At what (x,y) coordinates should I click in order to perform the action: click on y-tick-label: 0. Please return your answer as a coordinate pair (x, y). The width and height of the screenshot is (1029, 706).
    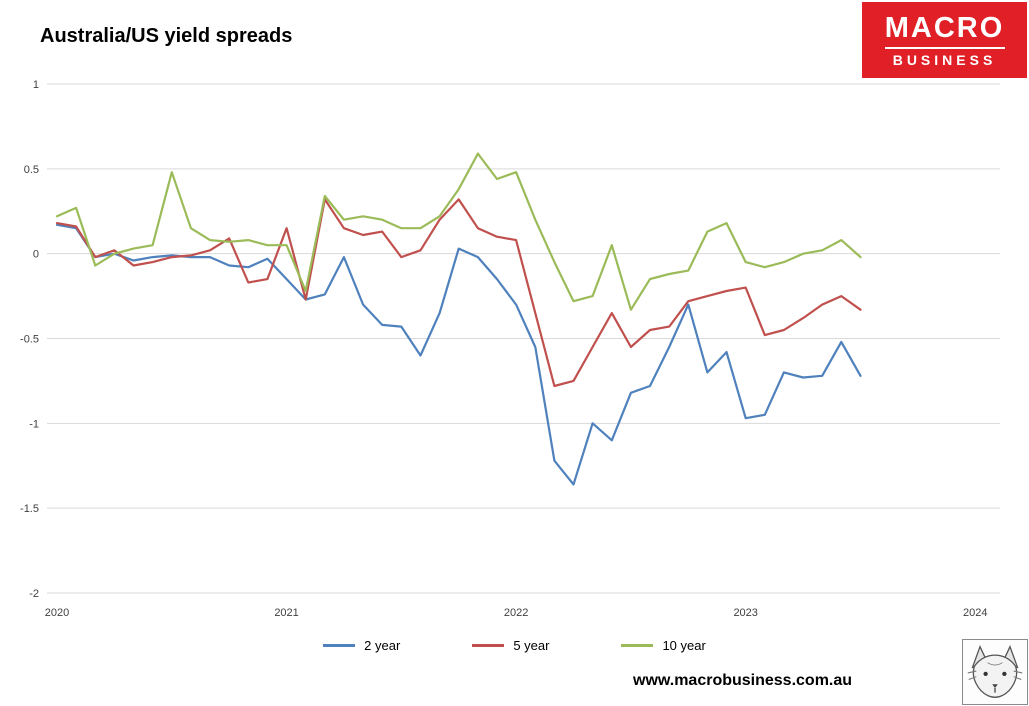
    Looking at the image, I should click on (36, 255).